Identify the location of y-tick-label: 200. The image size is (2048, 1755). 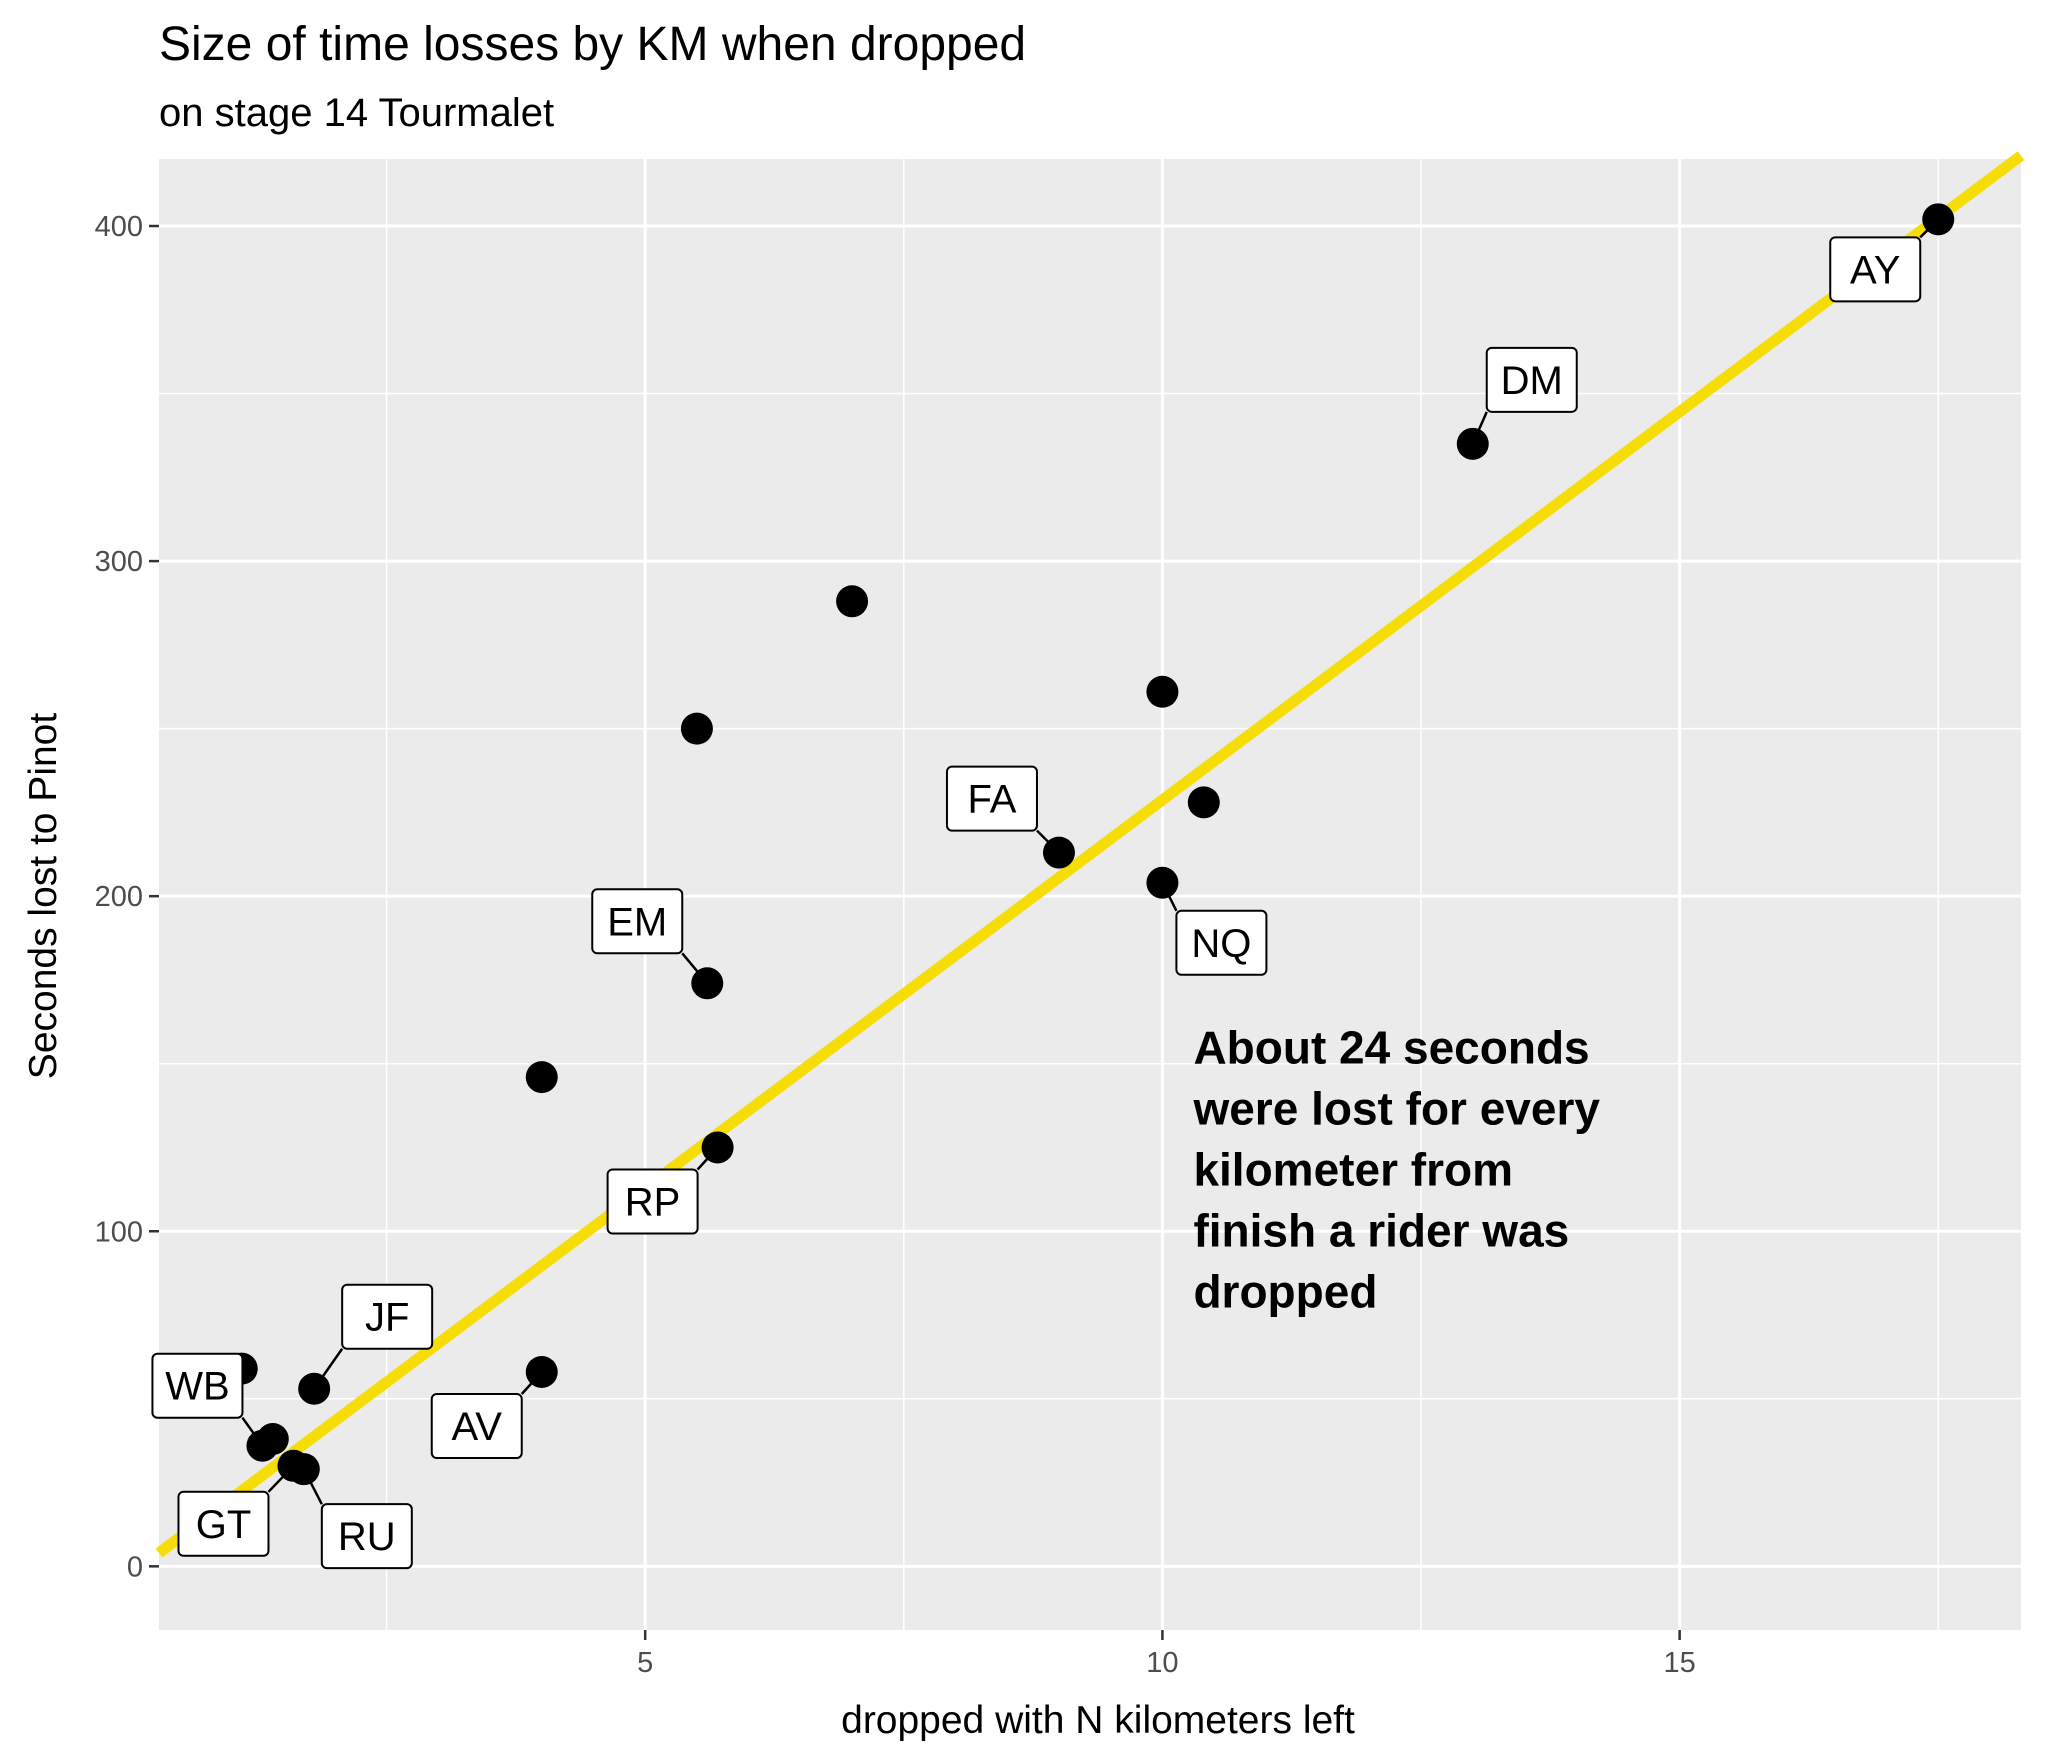
(119, 897).